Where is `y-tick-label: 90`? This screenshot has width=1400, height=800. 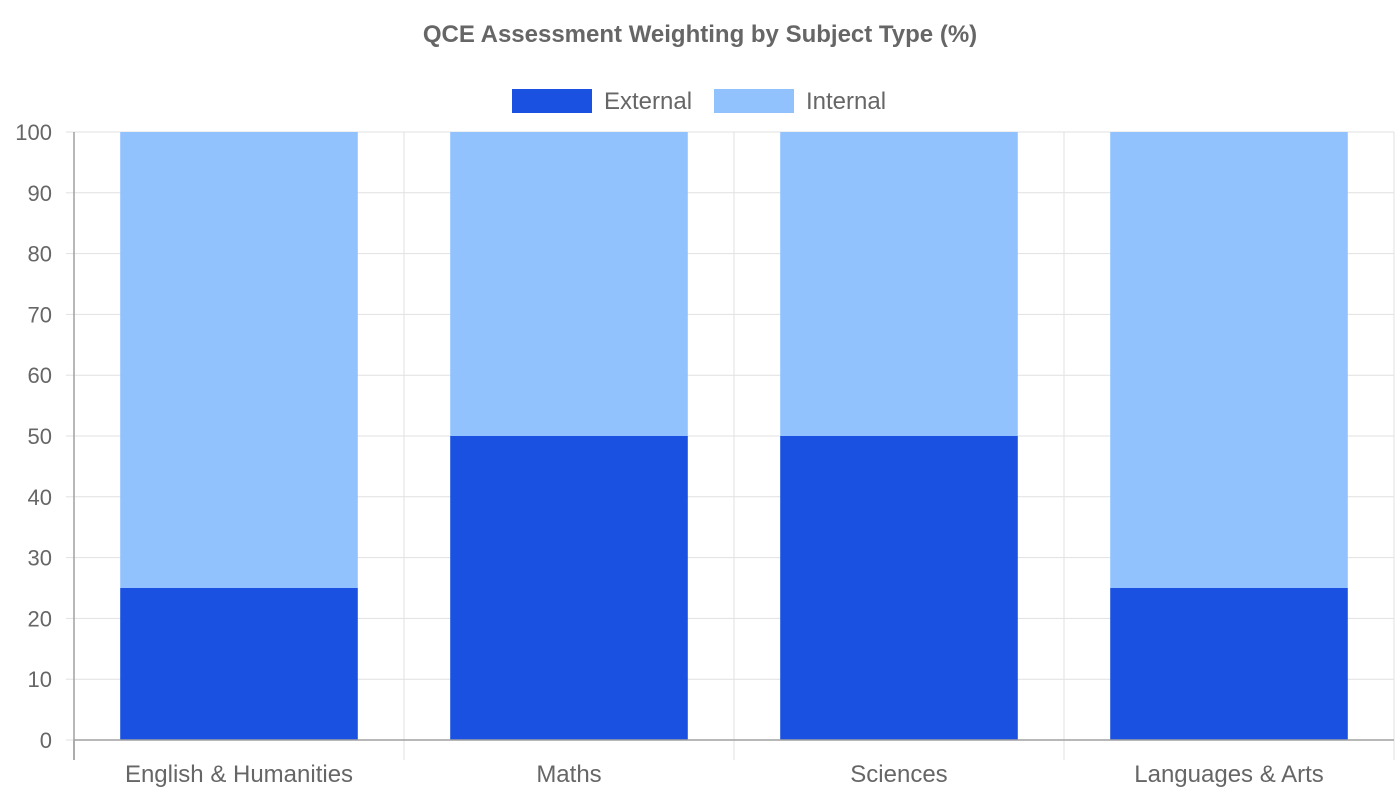 y-tick-label: 90 is located at coordinates (40, 193).